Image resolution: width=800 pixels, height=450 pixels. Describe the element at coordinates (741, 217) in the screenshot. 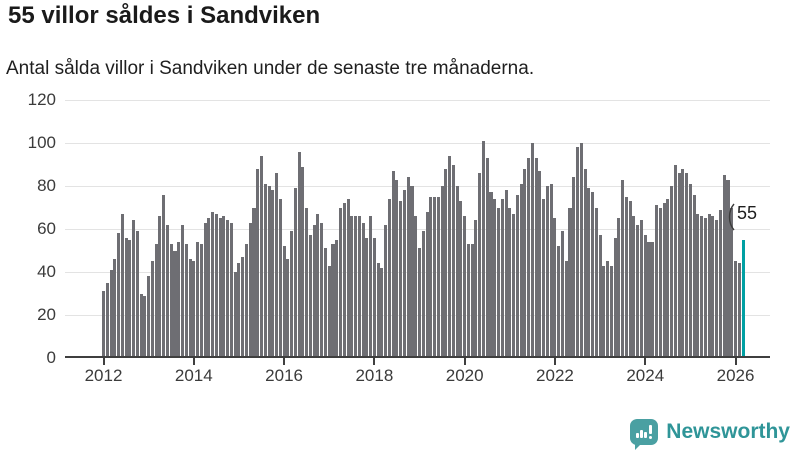

I see `highlight-value-label: 55` at that location.